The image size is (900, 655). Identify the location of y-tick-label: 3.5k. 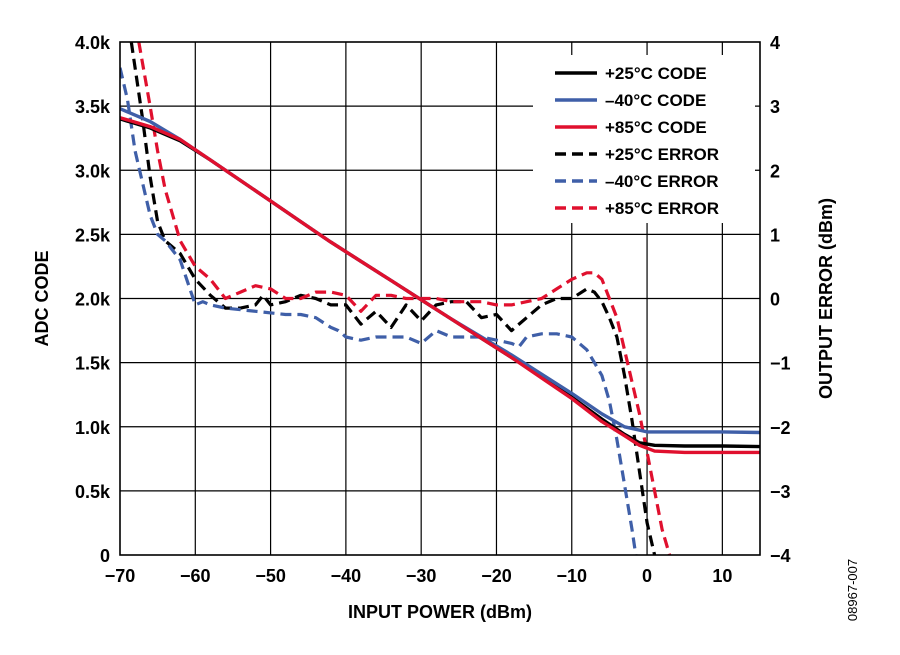
(93, 107).